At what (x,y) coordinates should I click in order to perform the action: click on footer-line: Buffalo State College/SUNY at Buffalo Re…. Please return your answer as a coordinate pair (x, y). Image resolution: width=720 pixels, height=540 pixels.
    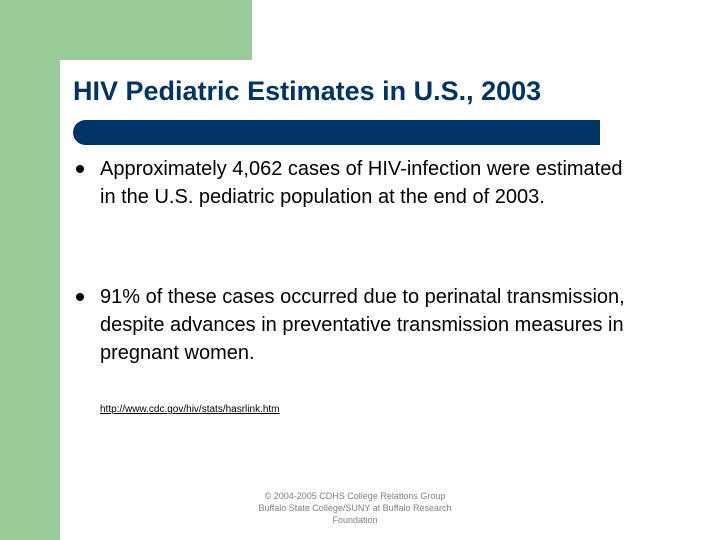
    Looking at the image, I should click on (355, 508).